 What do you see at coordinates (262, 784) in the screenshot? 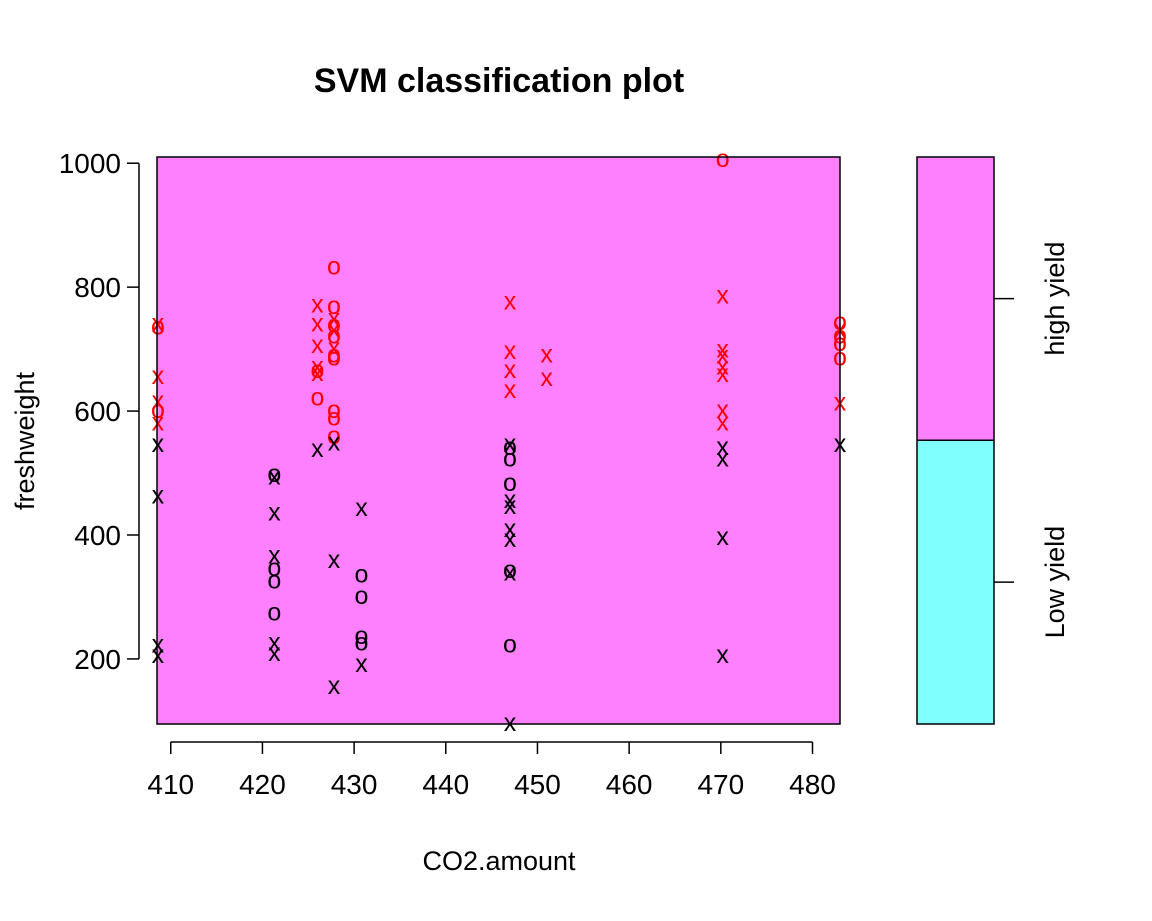
I see `x-tick-label: 420` at bounding box center [262, 784].